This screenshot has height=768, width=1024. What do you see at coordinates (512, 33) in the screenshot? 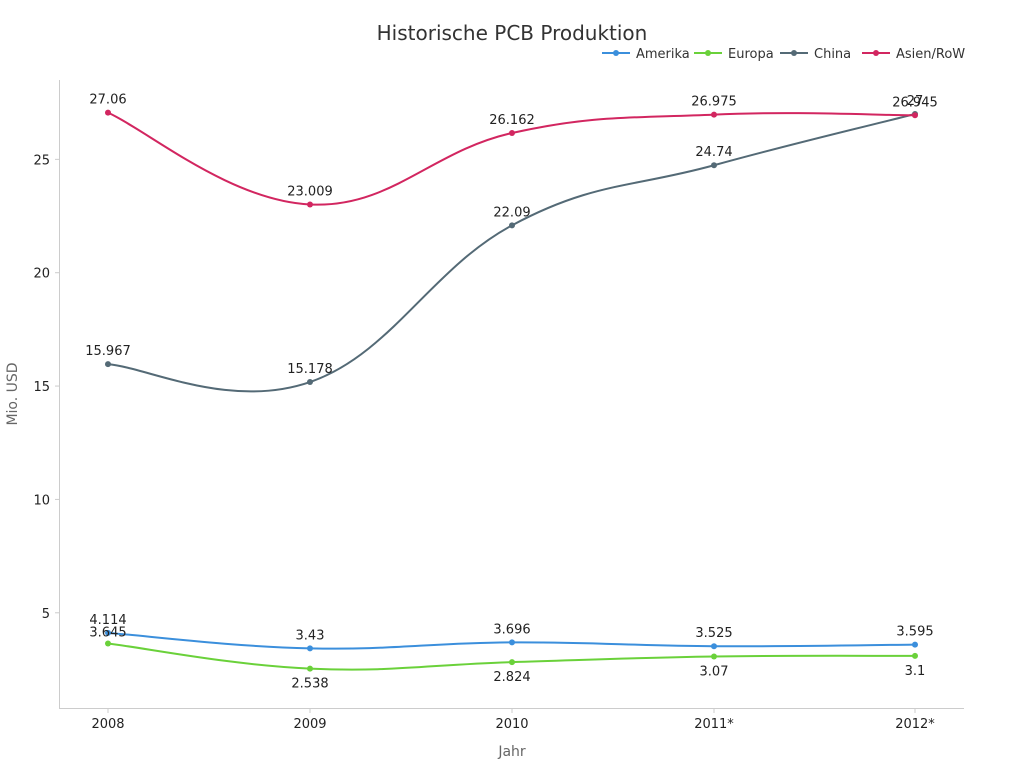
I see `chart-title: Historische PCB Produktion` at bounding box center [512, 33].